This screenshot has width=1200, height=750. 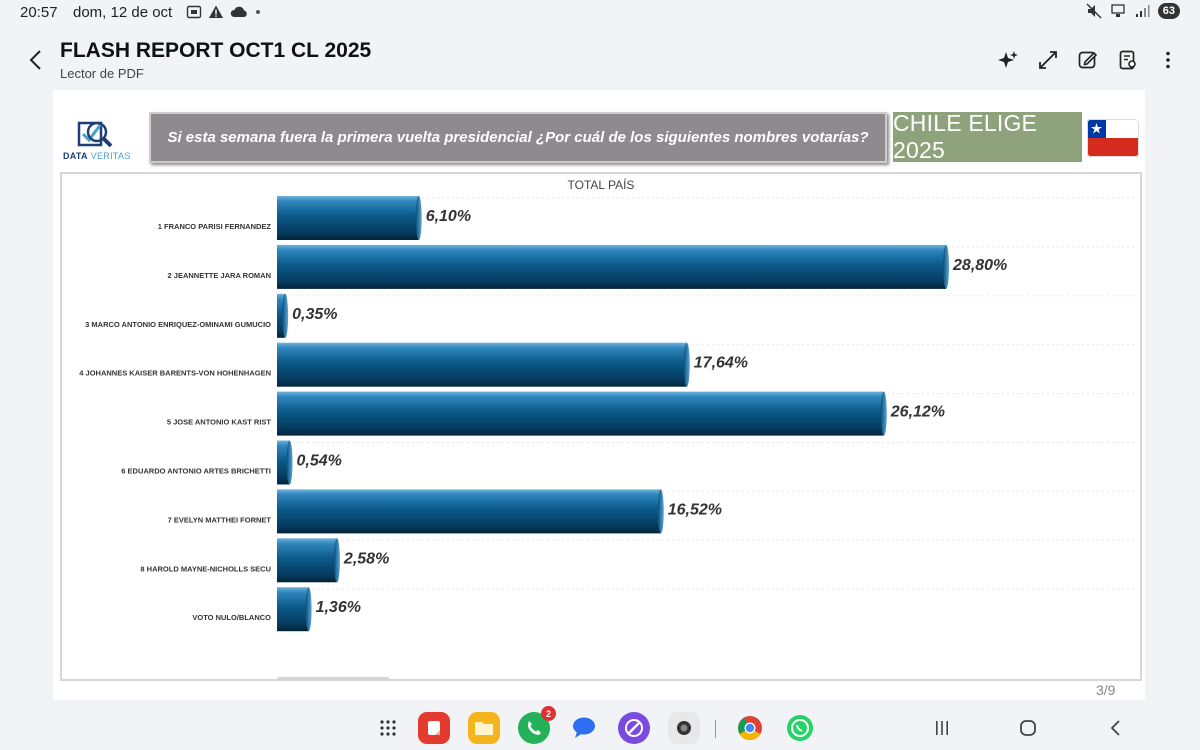 What do you see at coordinates (600, 59) in the screenshot?
I see `app-bar: FLASH REPORT OCT1 CL 2025 Lector de PDF` at bounding box center [600, 59].